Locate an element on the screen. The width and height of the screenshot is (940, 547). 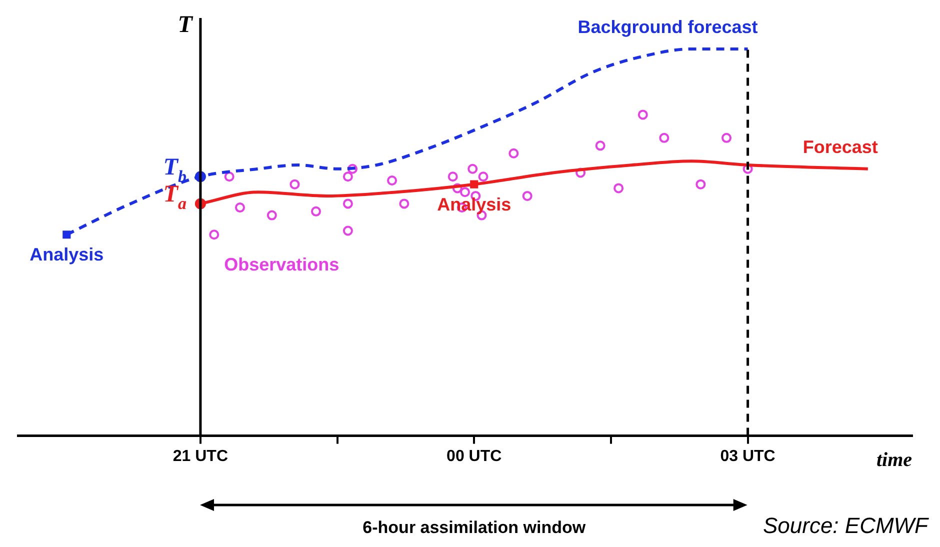
y-axis-title: T is located at coordinates (186, 25).